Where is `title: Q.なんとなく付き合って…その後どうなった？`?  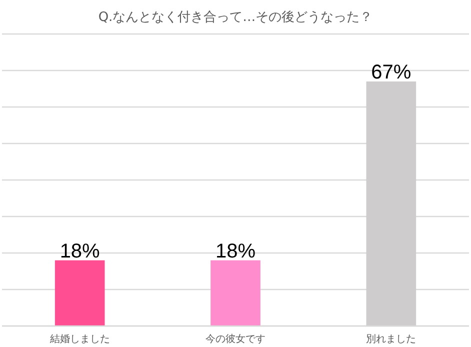
title: Q.なんとなく付き合って…その後どうなった？ is located at coordinates (235, 17).